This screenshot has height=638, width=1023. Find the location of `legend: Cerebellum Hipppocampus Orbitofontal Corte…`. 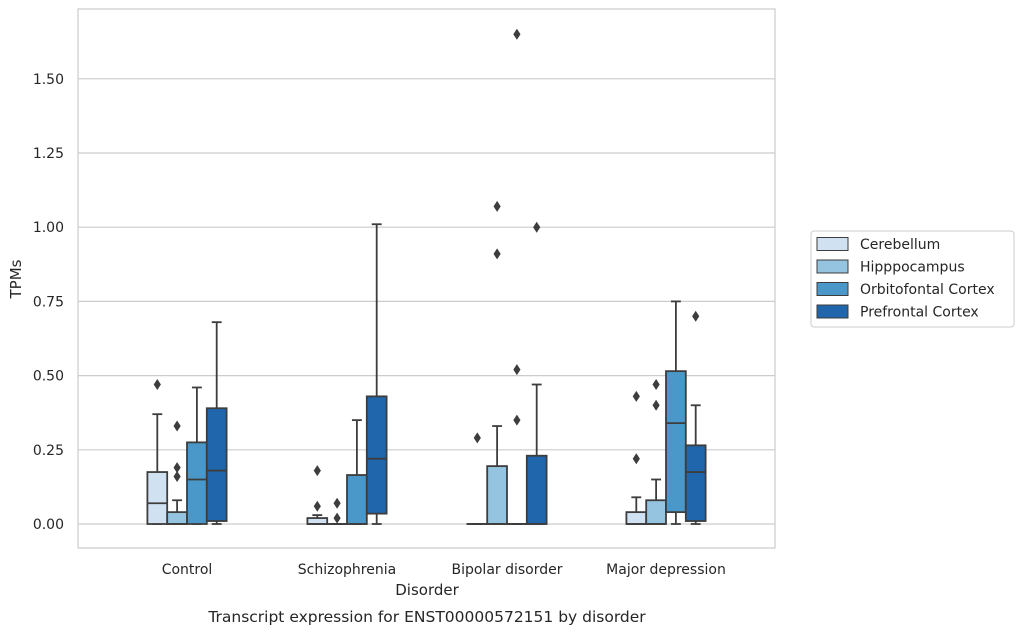

legend: Cerebellum Hipppocampus Orbitofontal Corte… is located at coordinates (912, 279).